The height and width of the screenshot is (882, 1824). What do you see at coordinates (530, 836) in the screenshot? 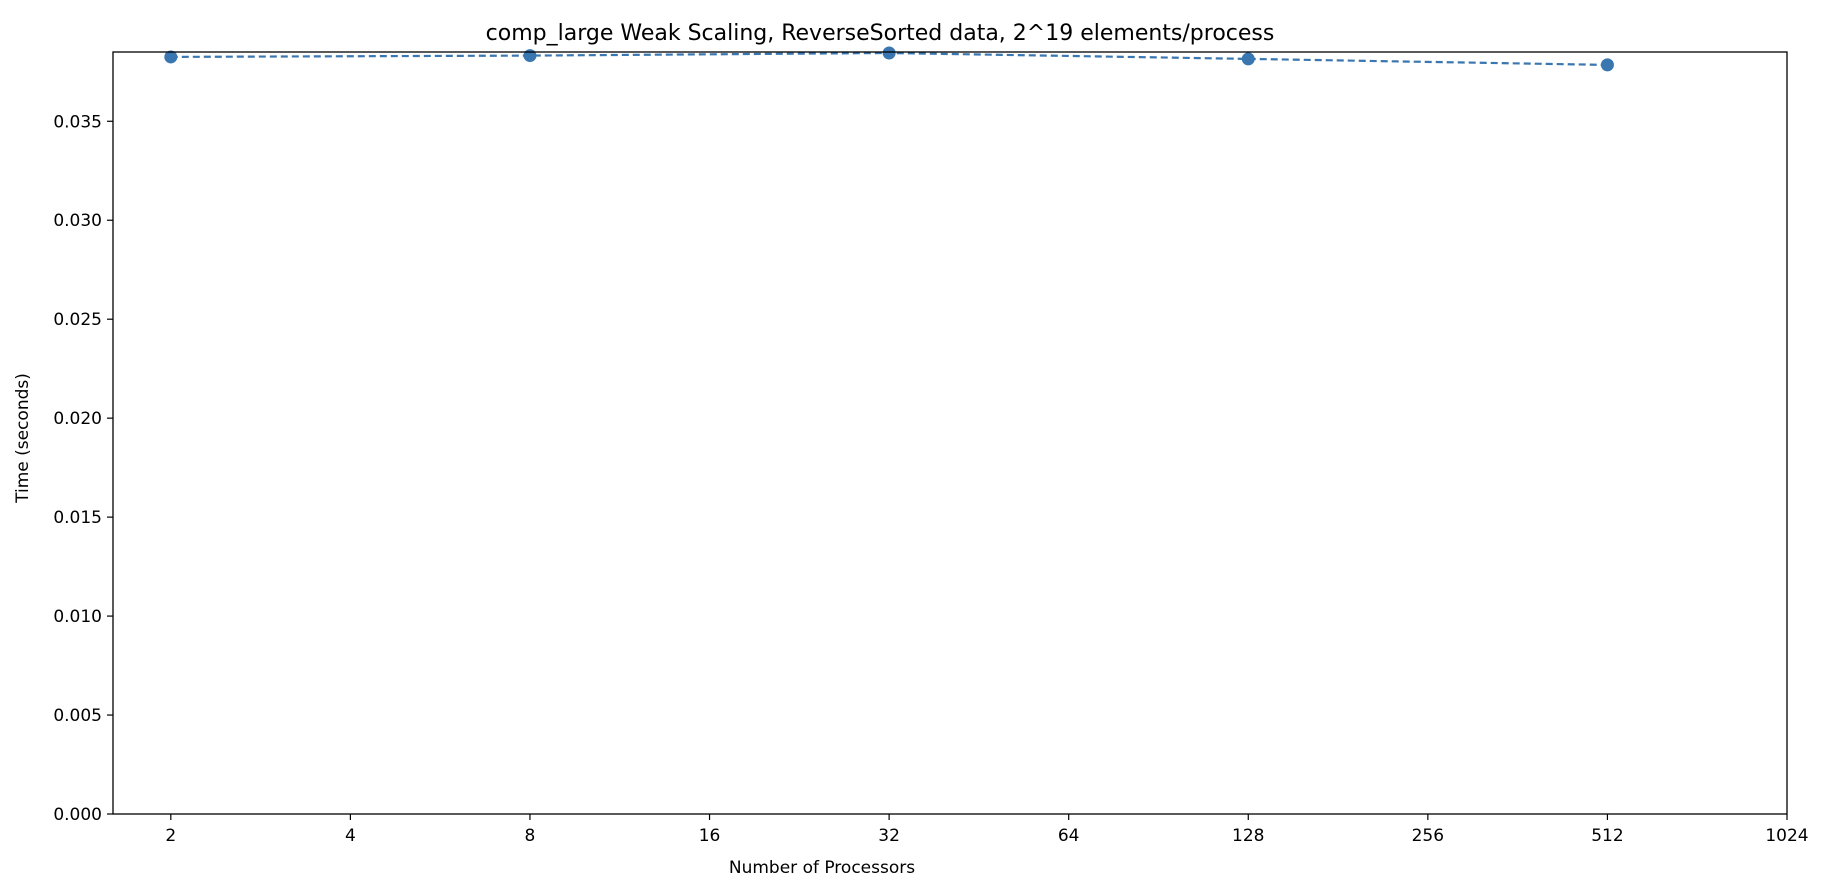
I see `x-tick-label: 8` at bounding box center [530, 836].